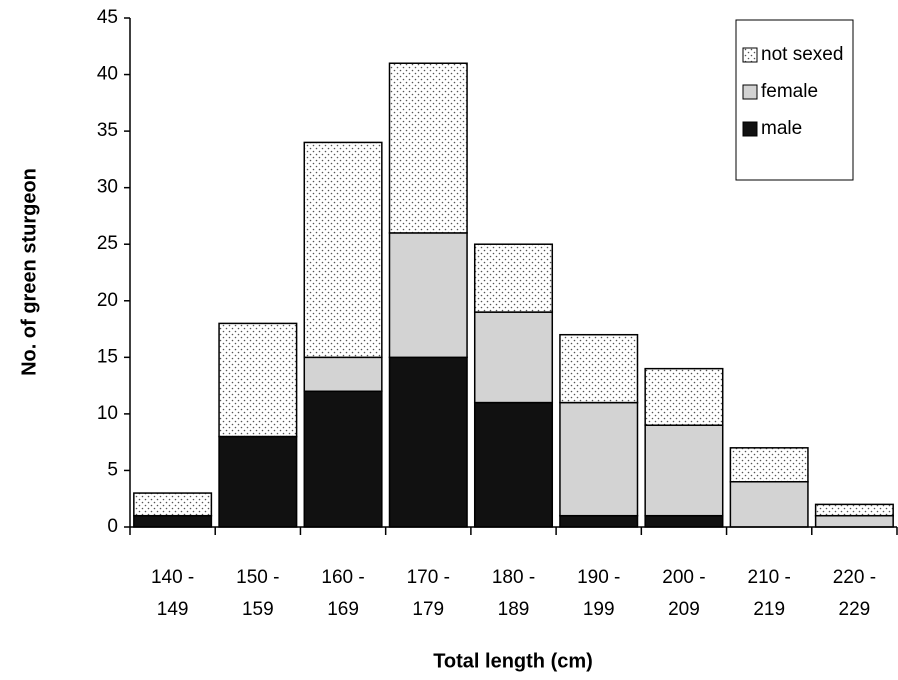 The width and height of the screenshot is (898, 680). I want to click on y-tick-label: 40, so click(107, 74).